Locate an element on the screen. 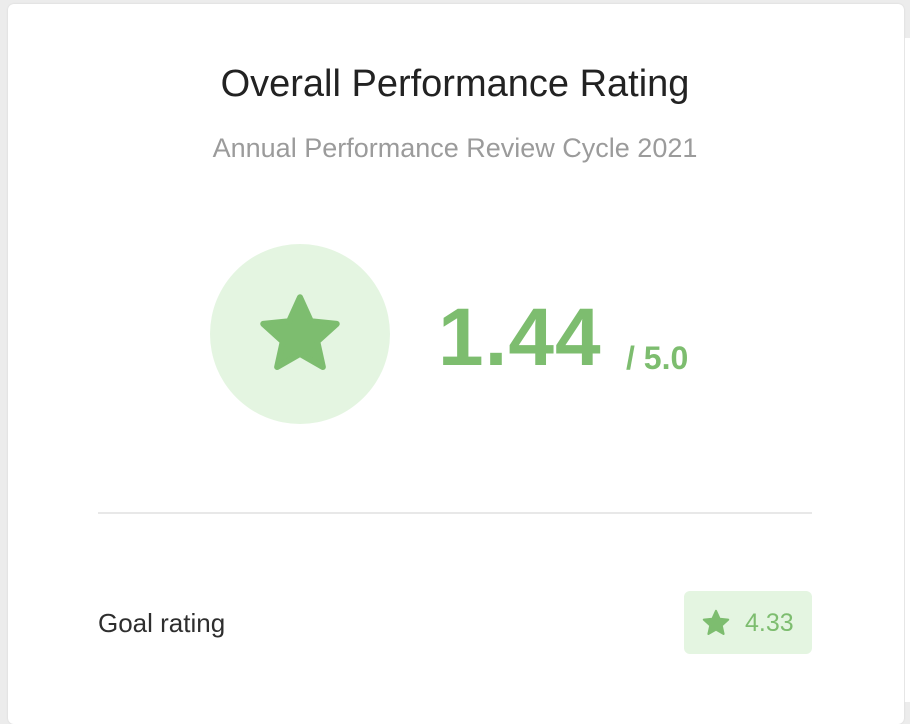 This screenshot has height=724, width=910. goal-rating-label: Goal rating is located at coordinates (162, 623).